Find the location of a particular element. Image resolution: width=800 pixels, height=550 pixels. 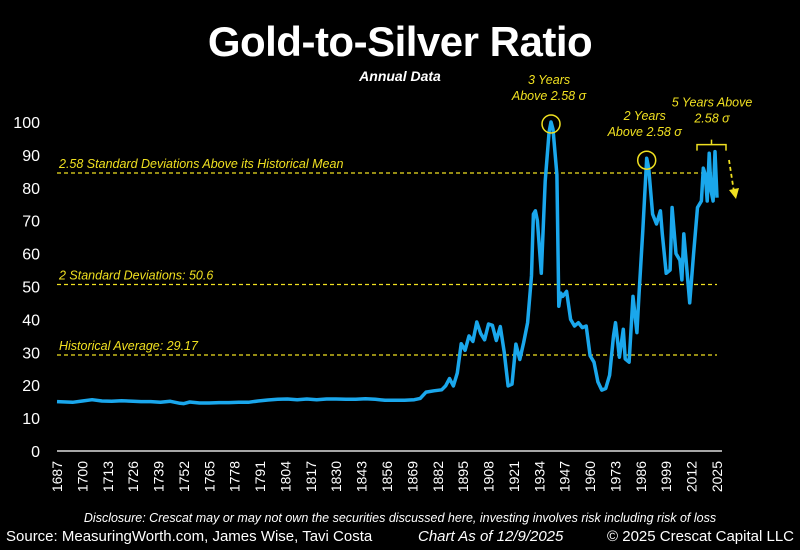

x-tick-label: 1713 is located at coordinates (108, 476).